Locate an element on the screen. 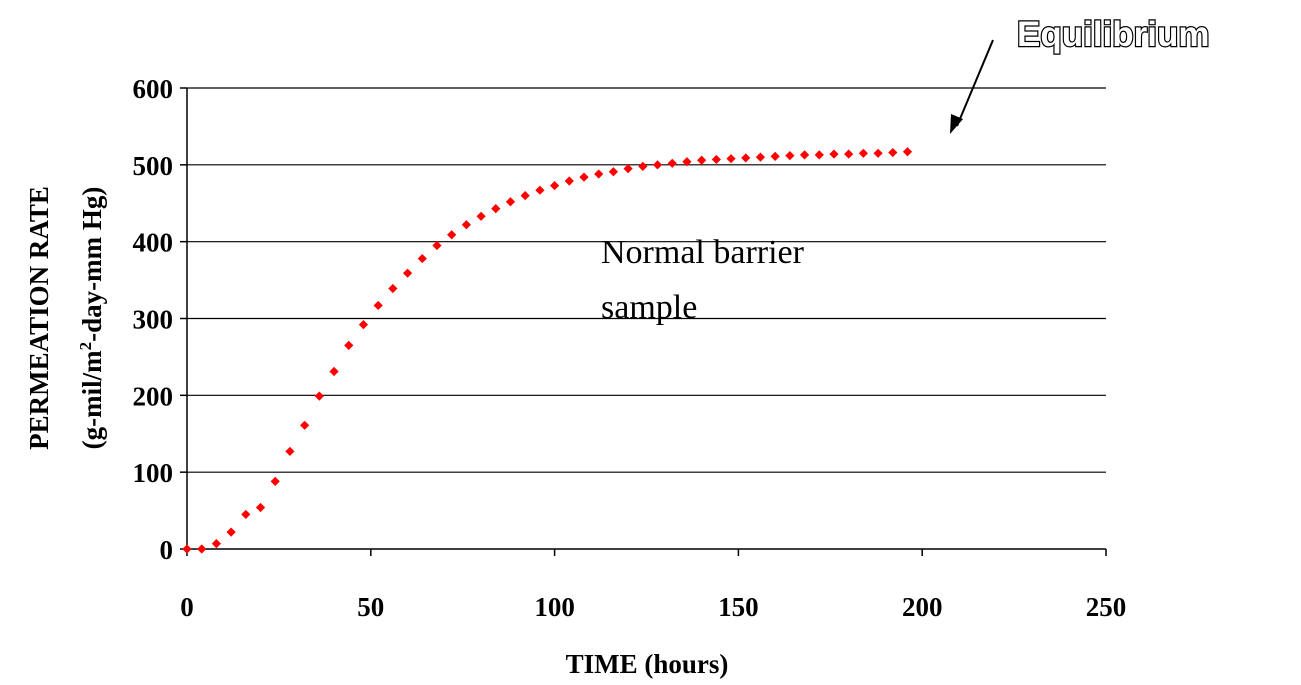 Image resolution: width=1301 pixels, height=685 pixels. y-tick-label: 500 is located at coordinates (153, 166).